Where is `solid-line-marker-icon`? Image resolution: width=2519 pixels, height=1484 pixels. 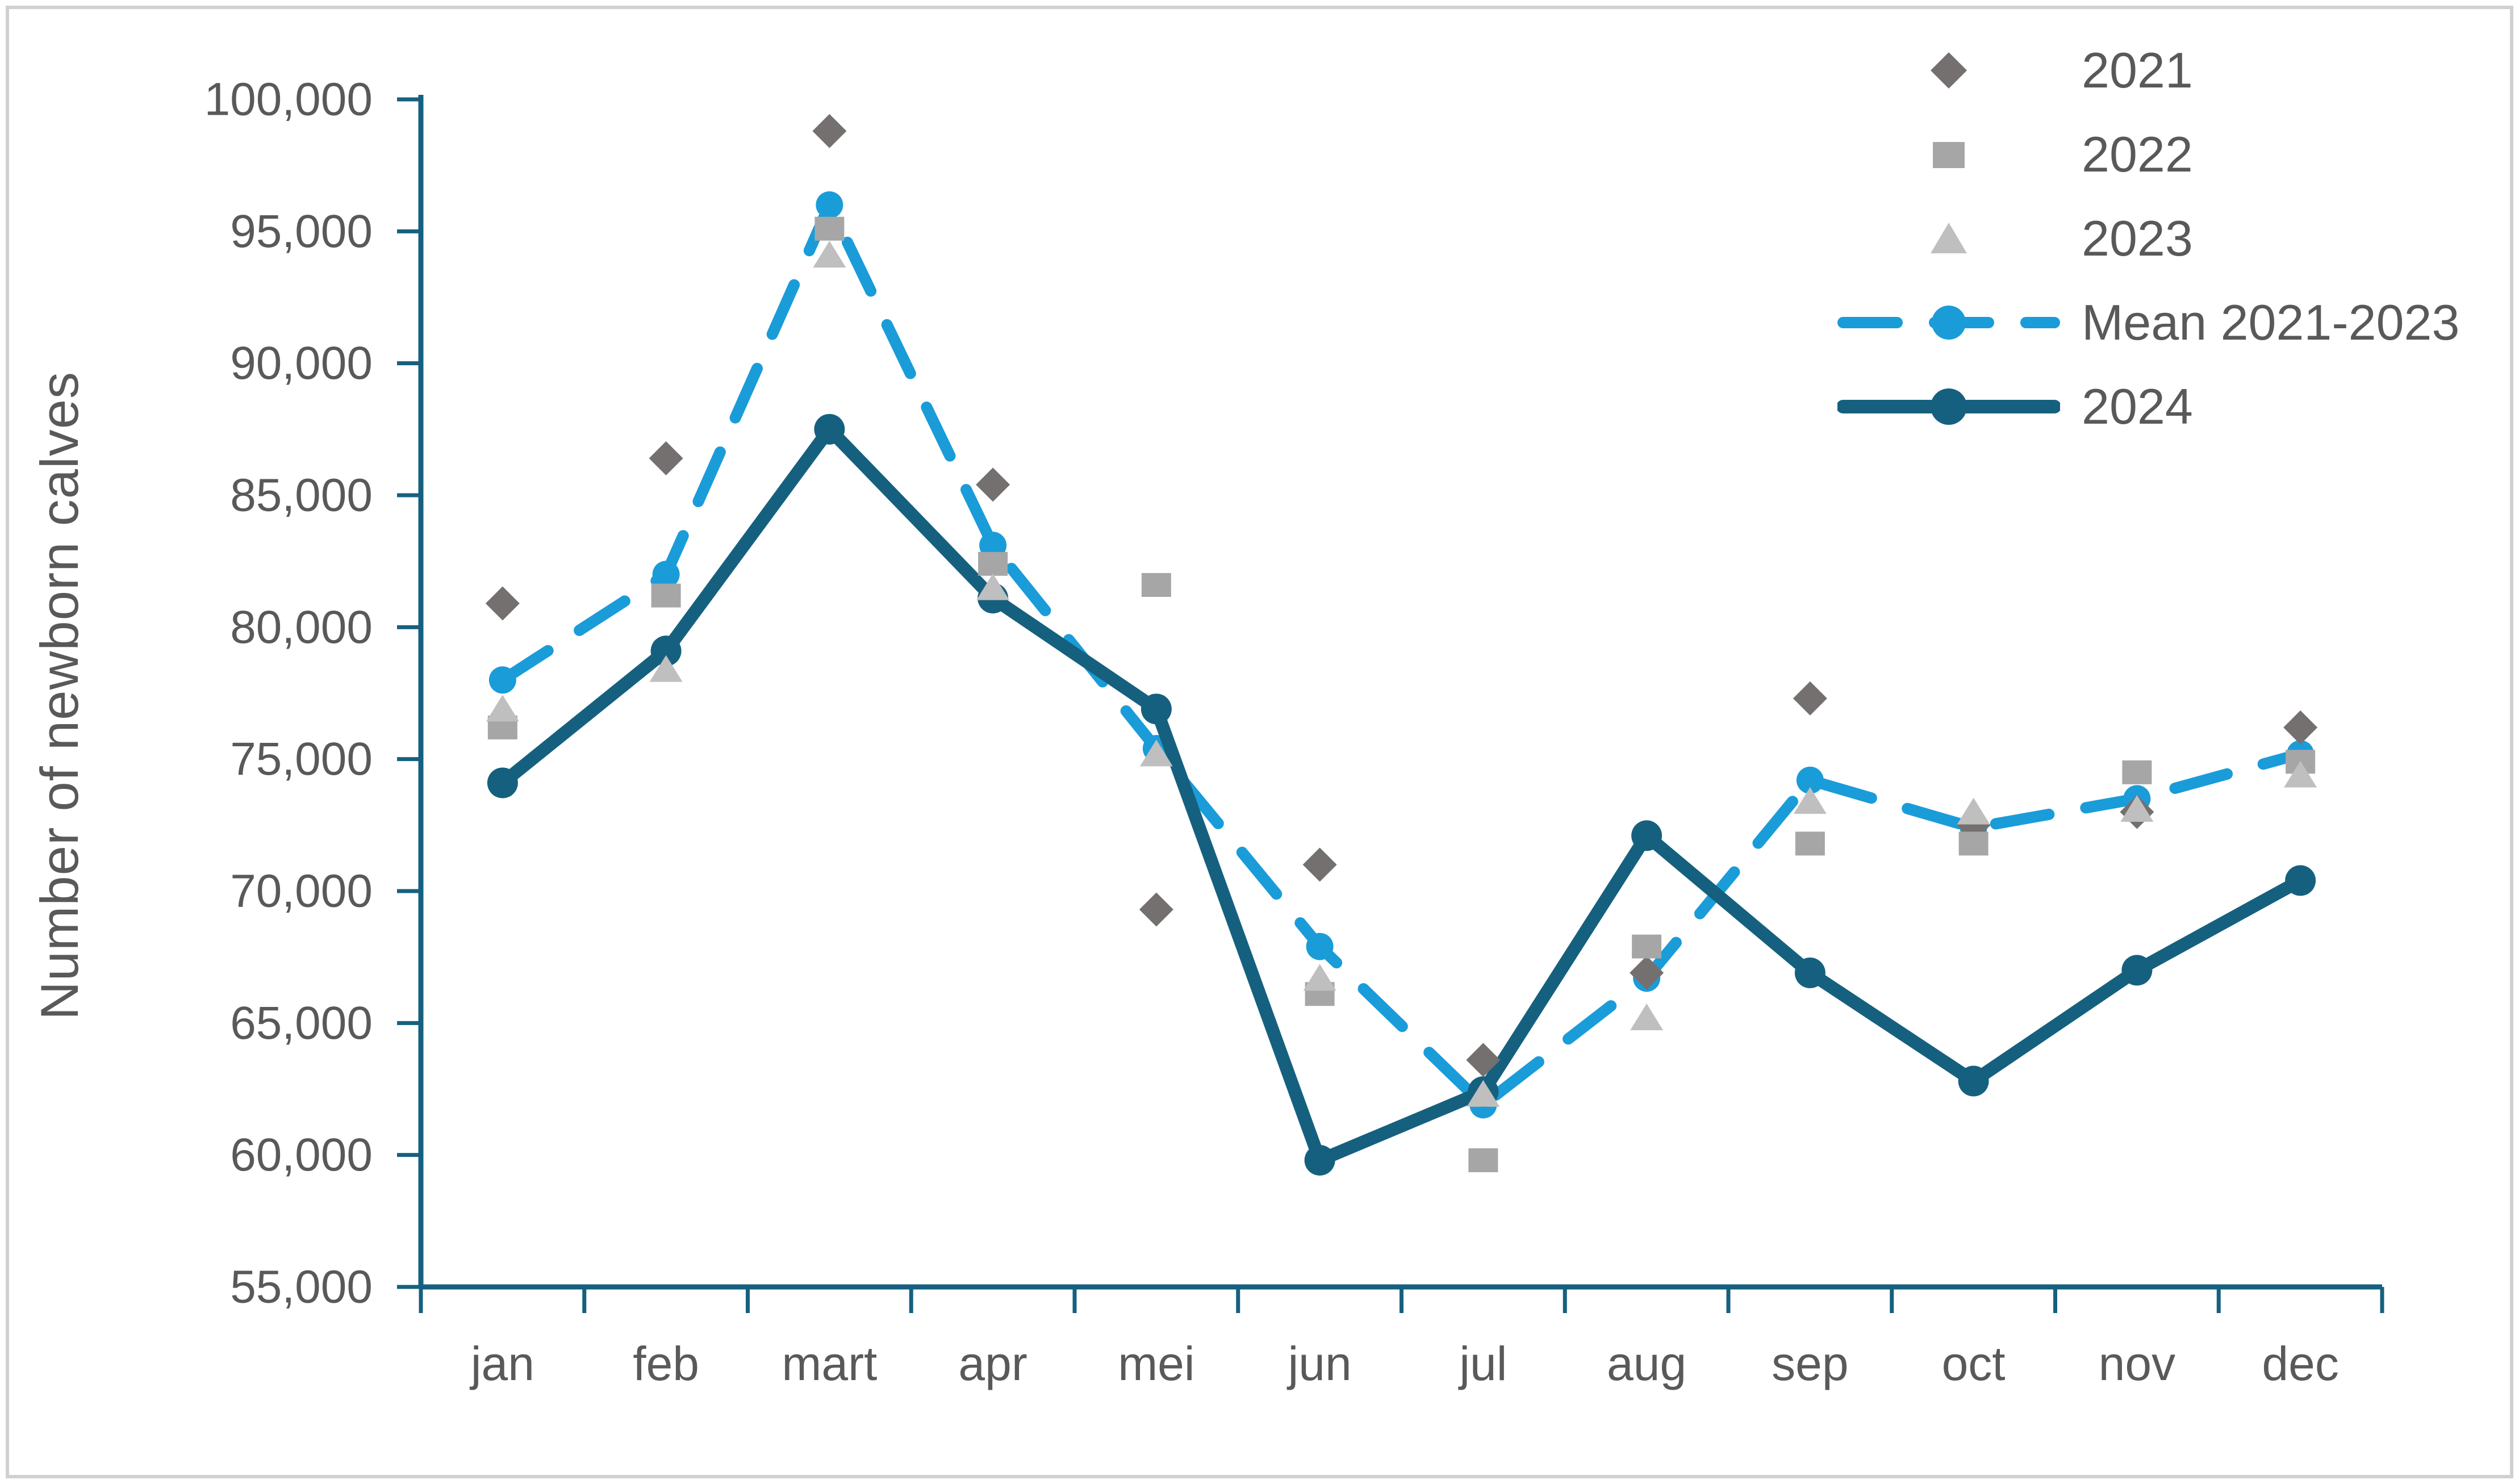 solid-line-marker-icon is located at coordinates (1948, 406).